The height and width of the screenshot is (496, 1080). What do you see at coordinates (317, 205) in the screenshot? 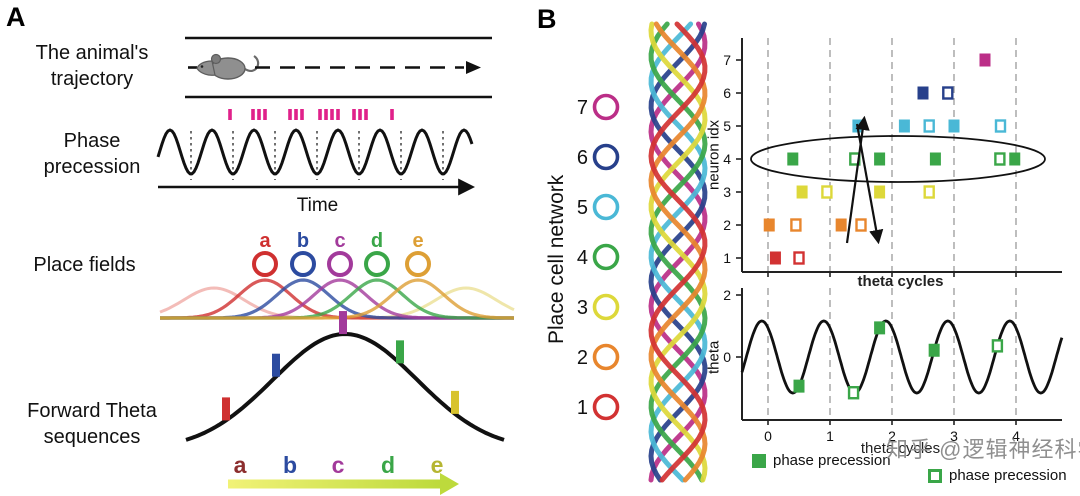
I see `time-axis-label: Time` at bounding box center [317, 205].